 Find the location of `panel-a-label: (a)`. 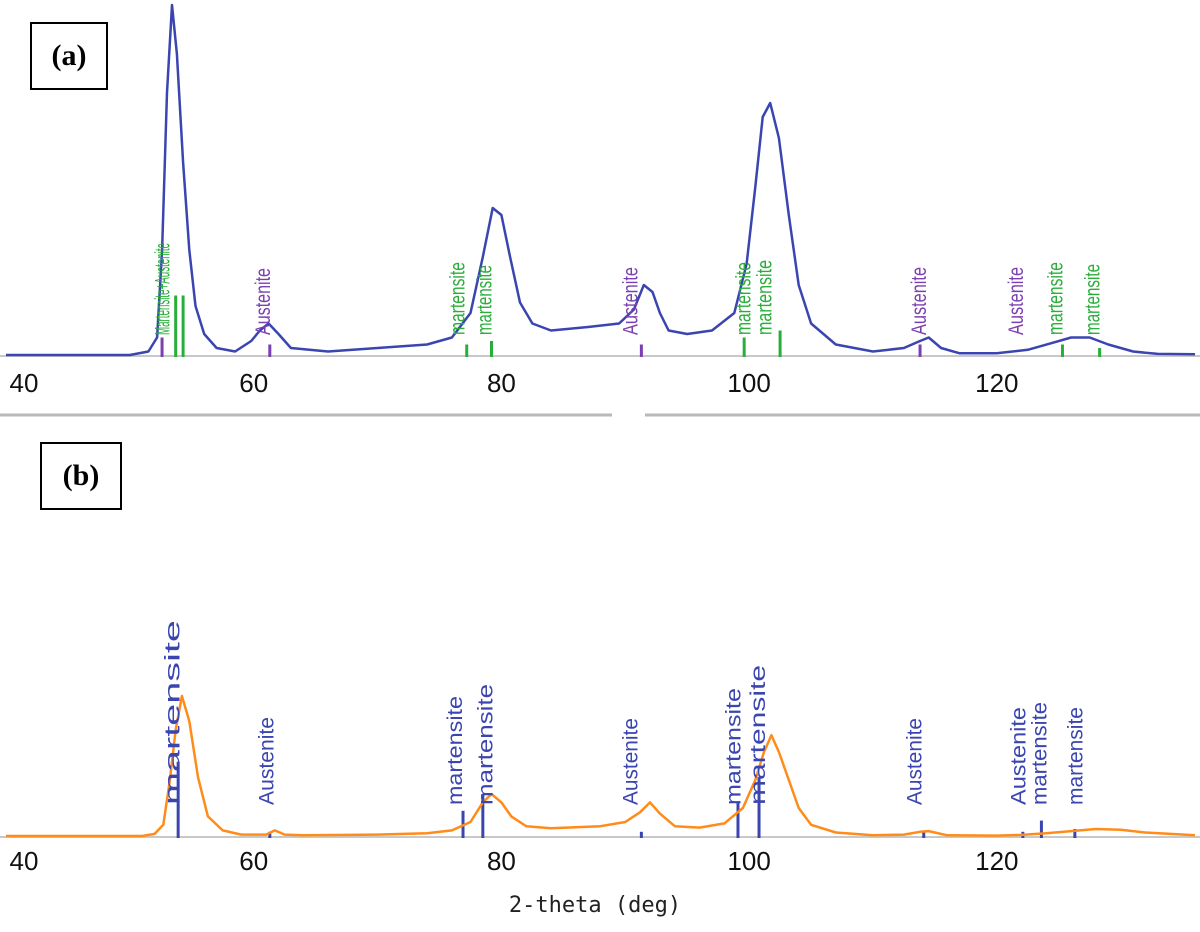

panel-a-label: (a) is located at coordinates (69, 56).